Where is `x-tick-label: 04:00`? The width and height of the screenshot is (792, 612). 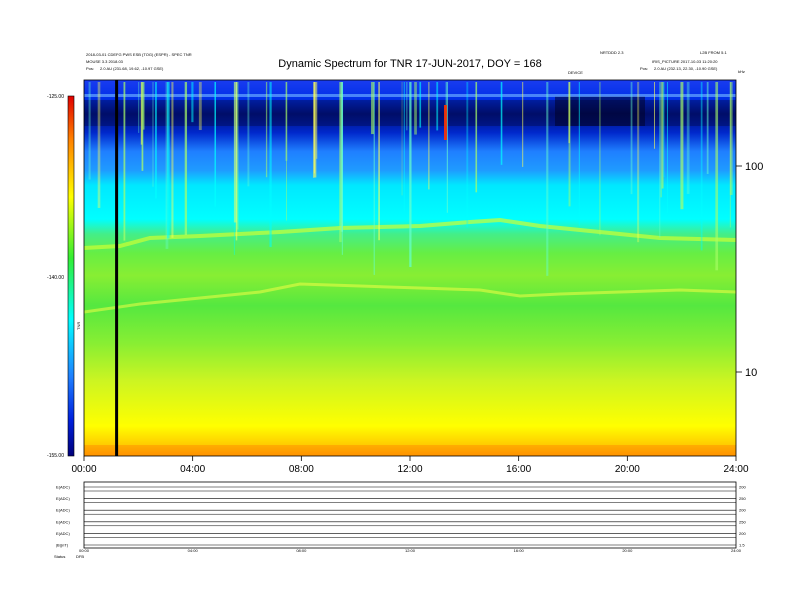
x-tick-label: 04:00 is located at coordinates (192, 469).